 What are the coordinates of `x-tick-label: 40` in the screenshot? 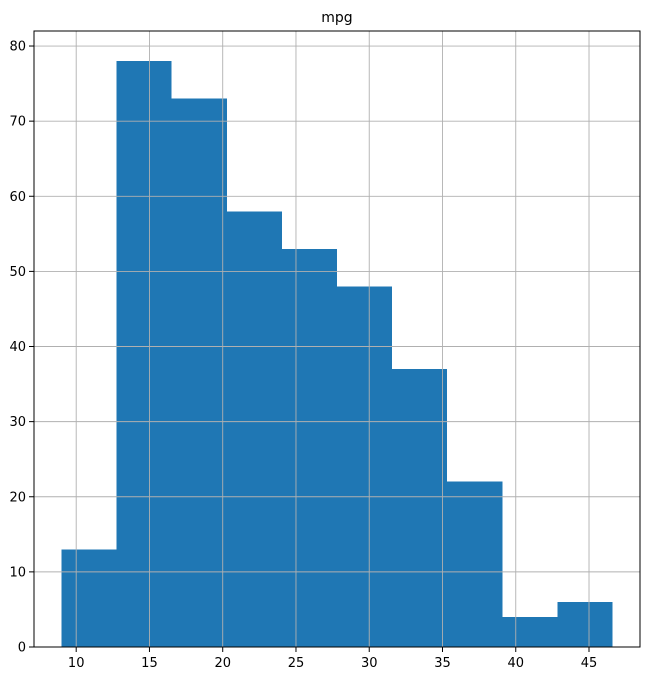 It's located at (515, 663).